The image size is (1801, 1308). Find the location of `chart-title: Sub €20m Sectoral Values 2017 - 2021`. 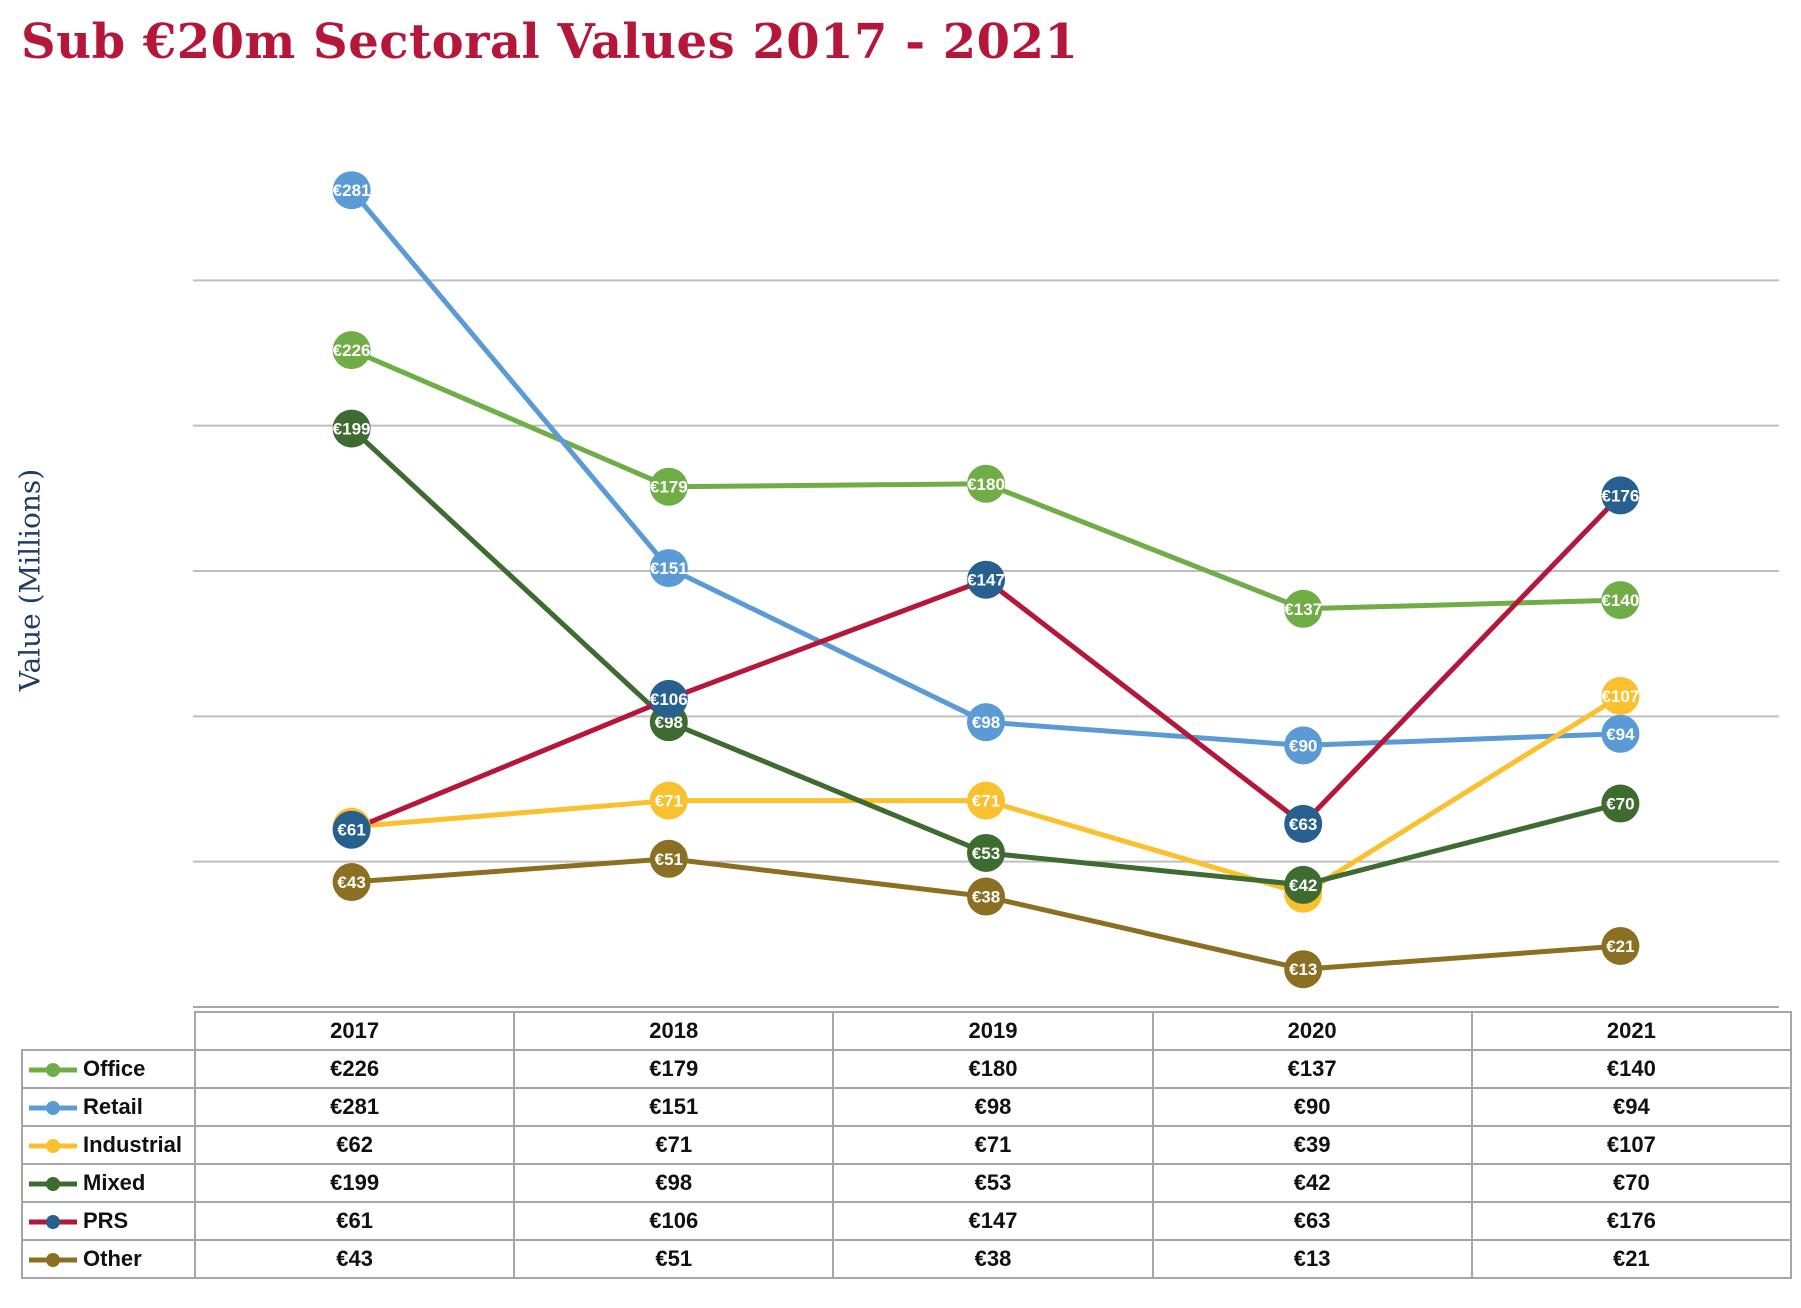

chart-title: Sub €20m Sectoral Values 2017 - 2021 is located at coordinates (550, 42).